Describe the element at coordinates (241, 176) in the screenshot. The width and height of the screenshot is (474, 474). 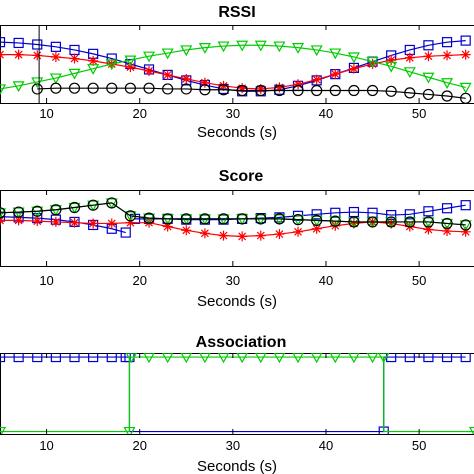
I see `score-title: Score` at that location.